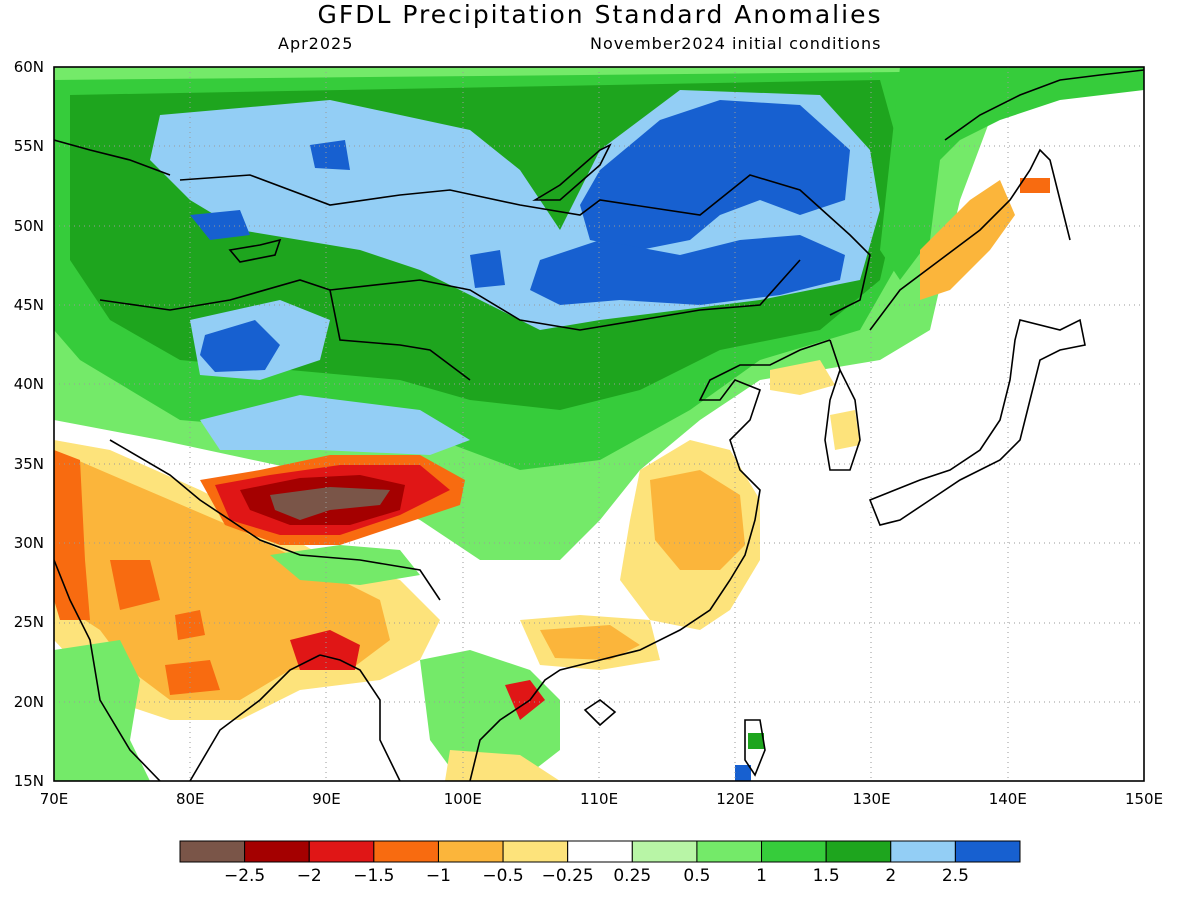 The width and height of the screenshot is (1200, 900). What do you see at coordinates (28, 67) in the screenshot?
I see `lat-label: 60N` at bounding box center [28, 67].